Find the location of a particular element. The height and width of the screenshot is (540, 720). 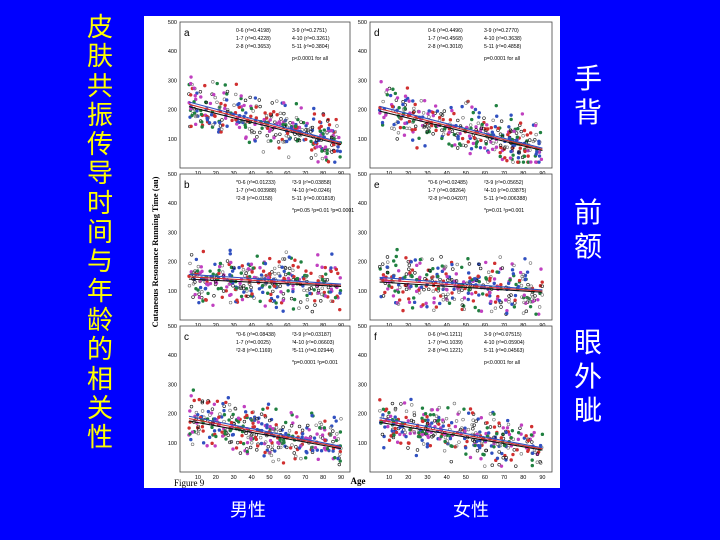

panel-letter: b is located at coordinates (187, 185).